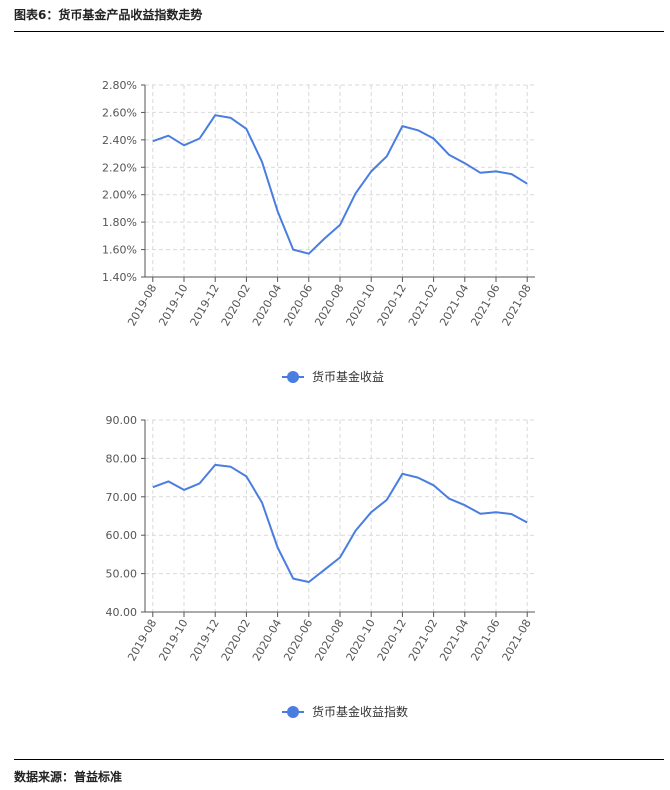 Image resolution: width=670 pixels, height=790 pixels. What do you see at coordinates (108, 15) in the screenshot?
I see `figure-title: 图表6：货币基金产品收益指数走势` at bounding box center [108, 15].